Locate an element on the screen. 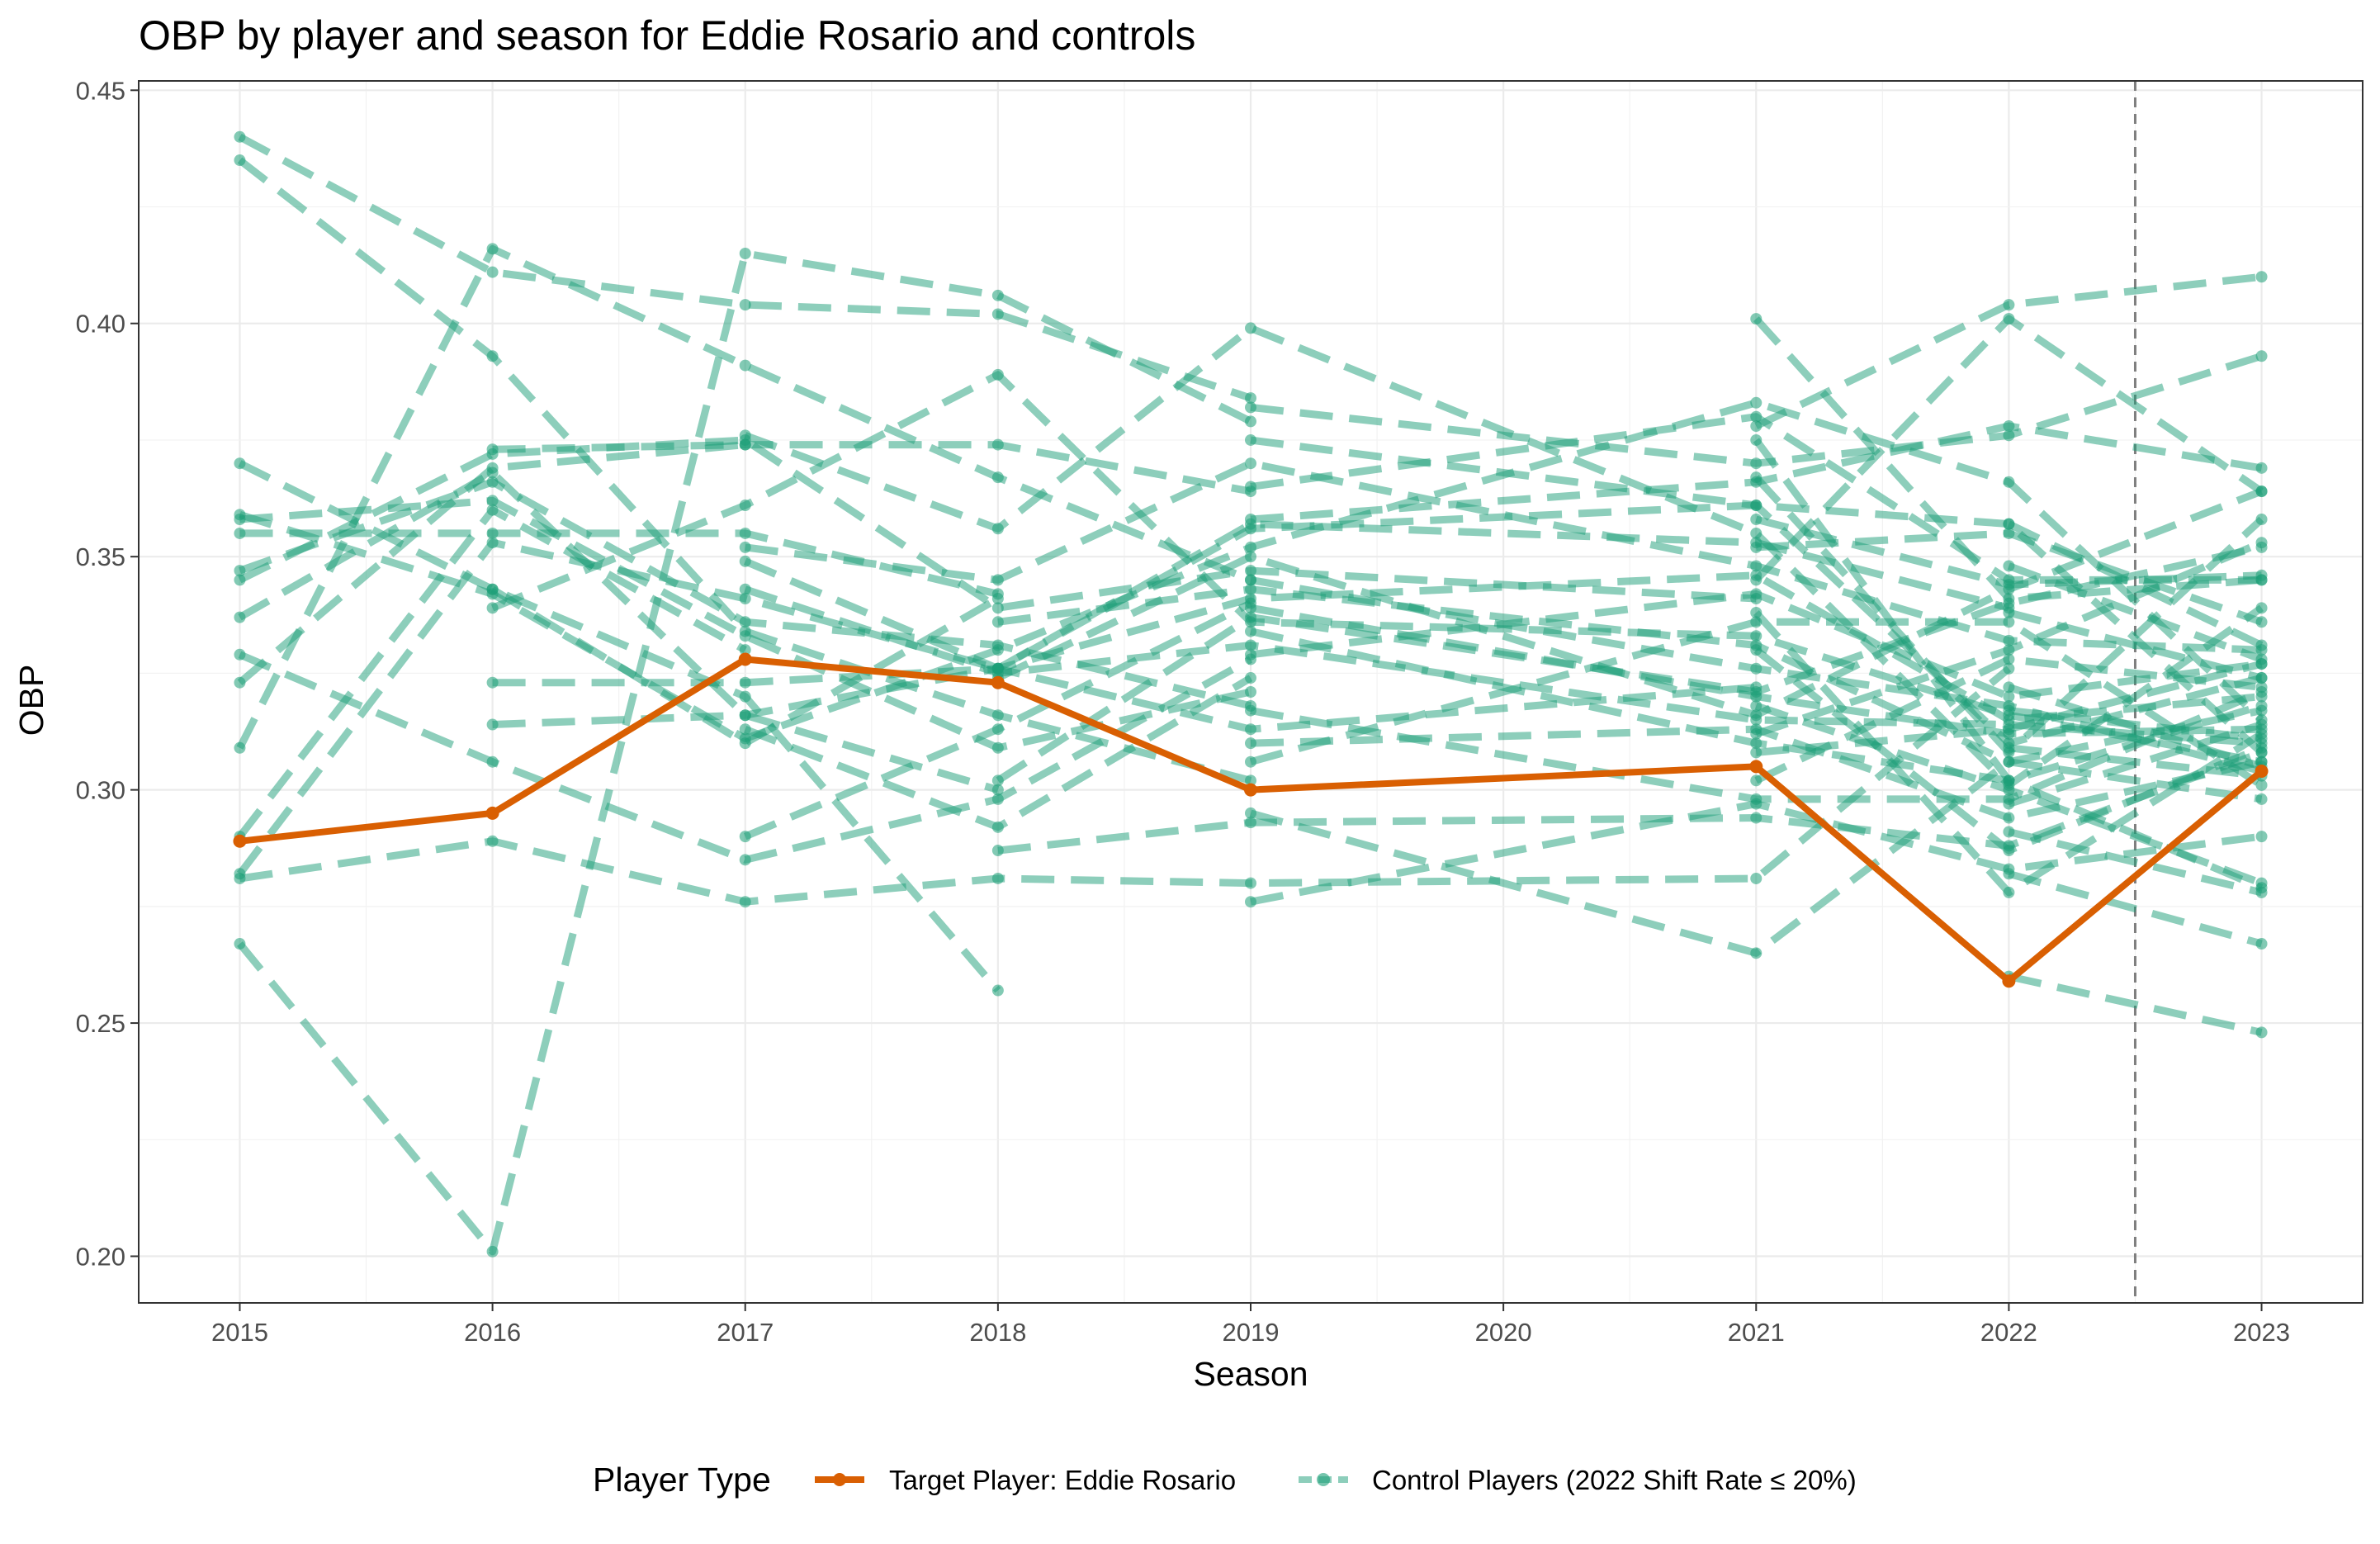  legend-label-target: Target Player: Eddie Rosario is located at coordinates (1062, 1480).